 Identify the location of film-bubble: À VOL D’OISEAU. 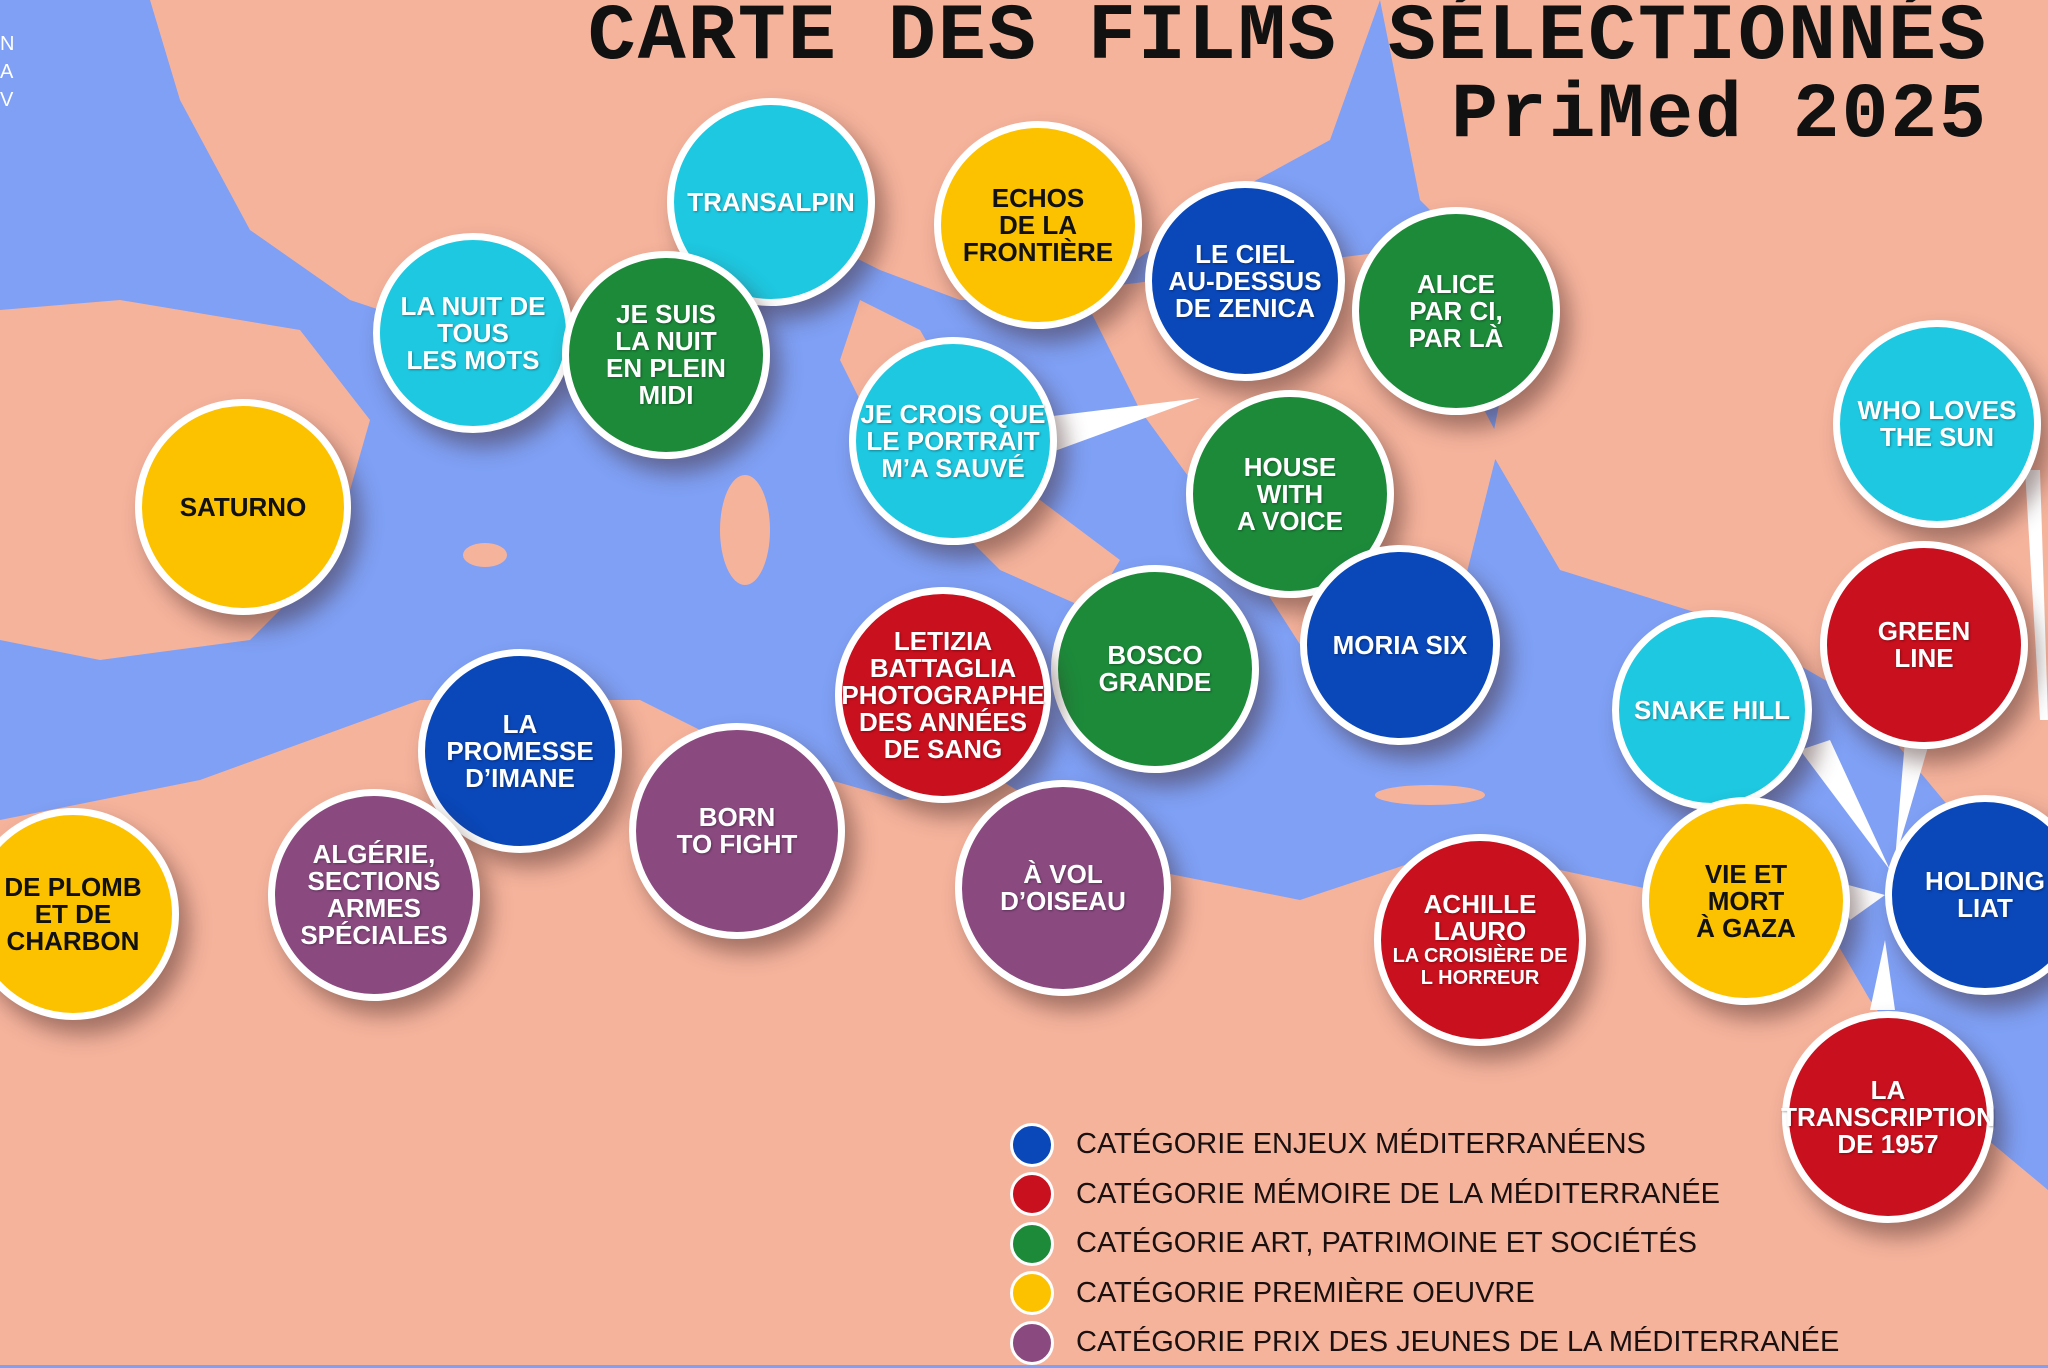
(1063, 888).